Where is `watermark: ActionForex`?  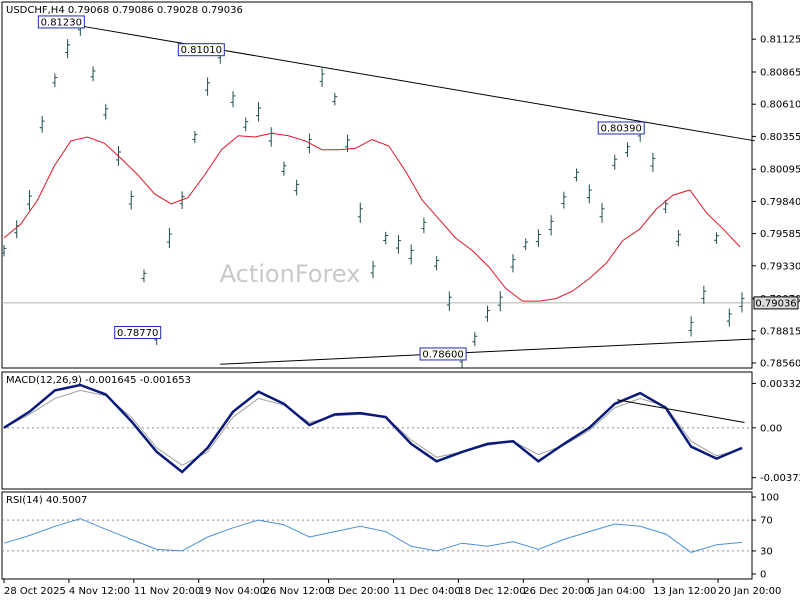
watermark: ActionForex is located at coordinates (290, 274).